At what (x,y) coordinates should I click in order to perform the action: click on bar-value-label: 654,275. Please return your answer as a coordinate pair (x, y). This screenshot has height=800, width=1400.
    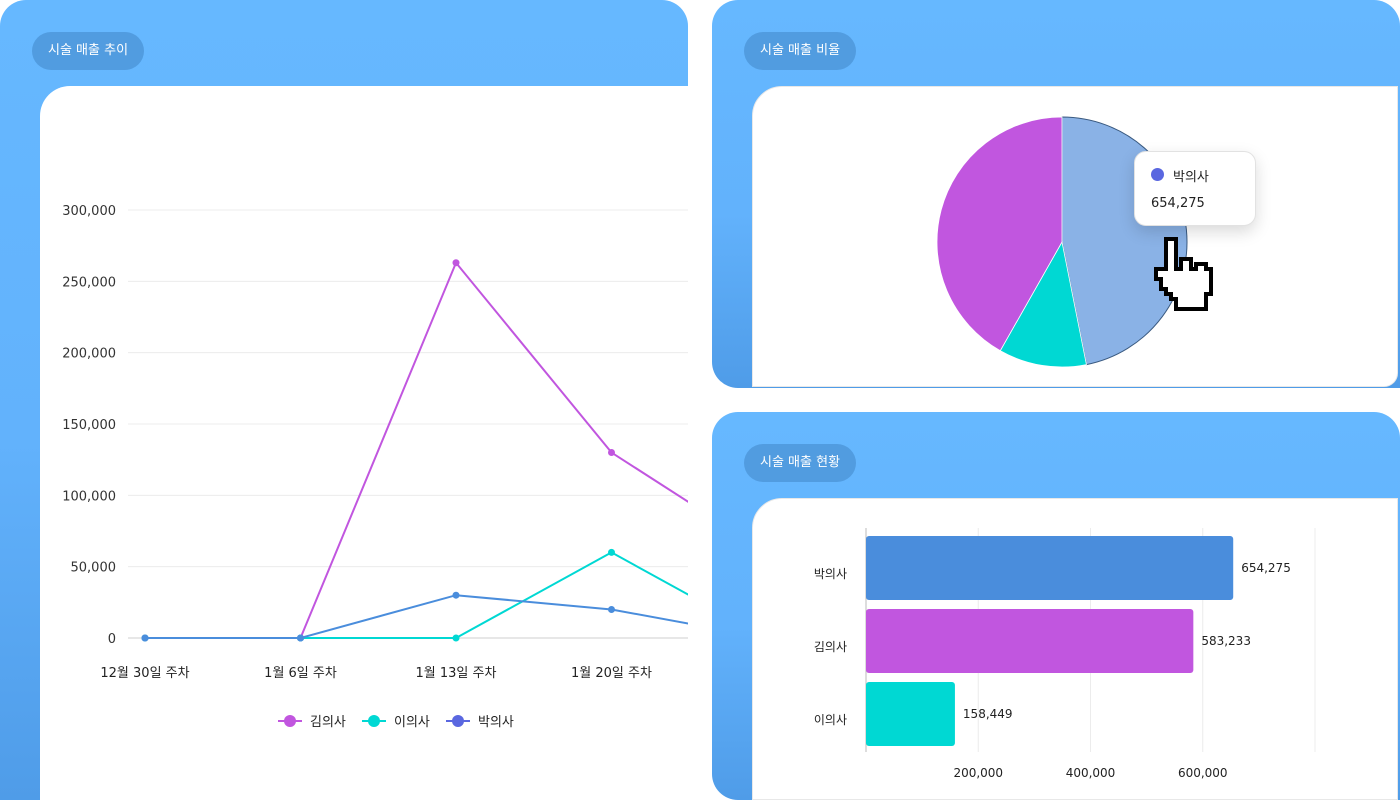
    Looking at the image, I should click on (1266, 568).